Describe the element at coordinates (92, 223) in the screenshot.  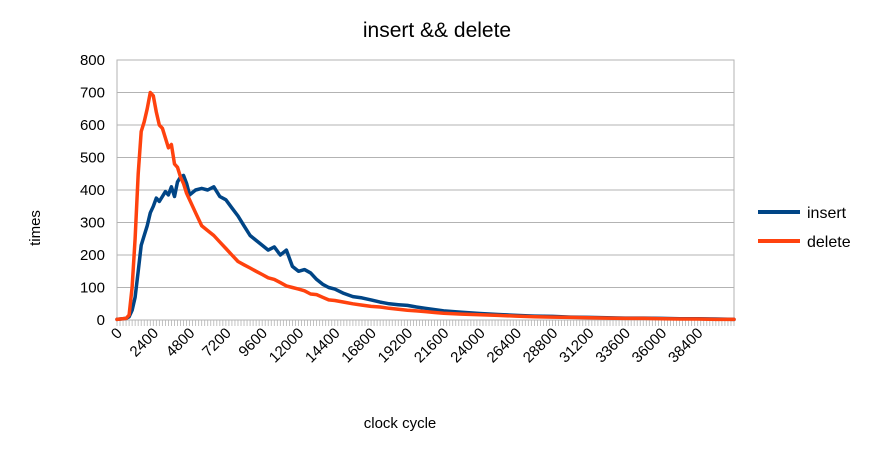
I see `y-tick-label: 300` at that location.